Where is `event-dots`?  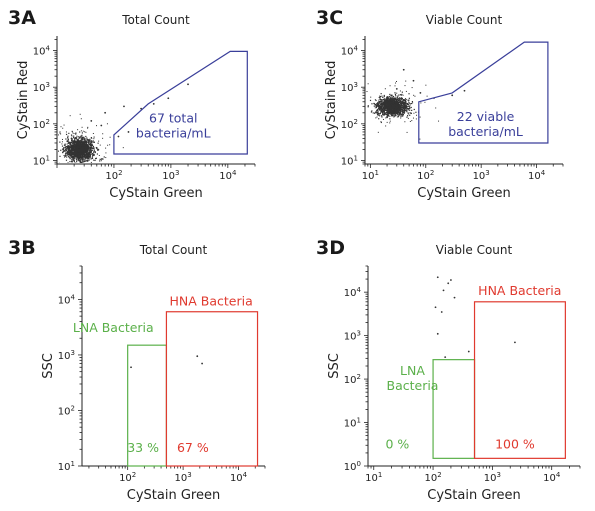 event-dots is located at coordinates (166, 362).